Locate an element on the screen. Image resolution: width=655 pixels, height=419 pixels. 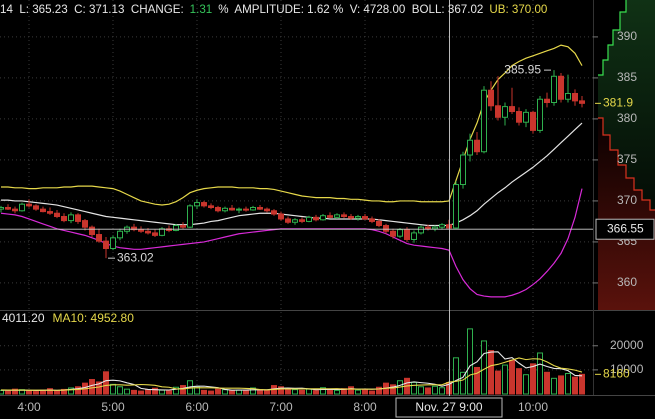
crosshair-time-label: Nov. 27 9:00 is located at coordinates (448, 407).